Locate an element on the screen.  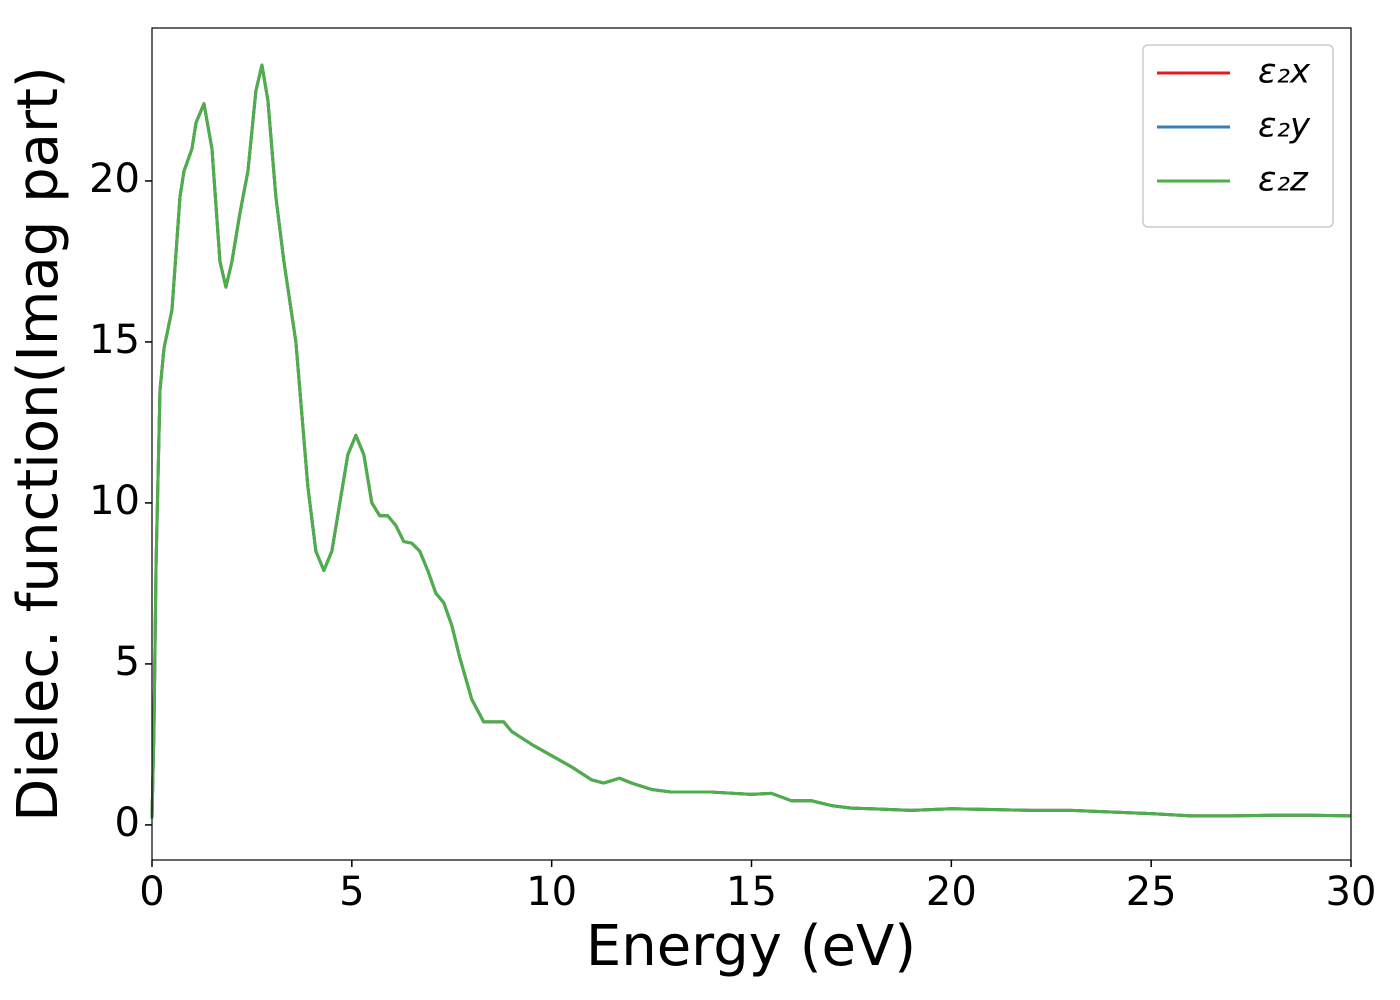
legend-label: ε₂y is located at coordinates (1284, 126).